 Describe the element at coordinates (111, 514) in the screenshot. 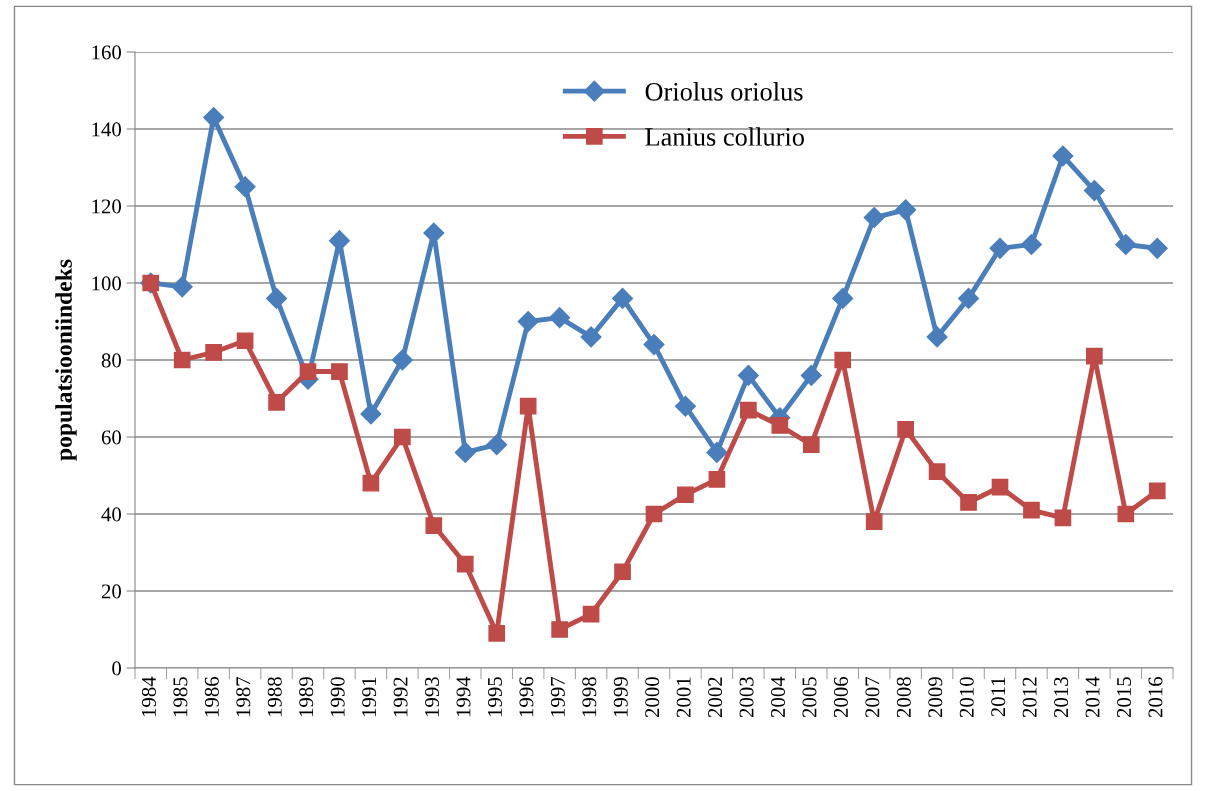

I see `y-tick-label: 40` at that location.